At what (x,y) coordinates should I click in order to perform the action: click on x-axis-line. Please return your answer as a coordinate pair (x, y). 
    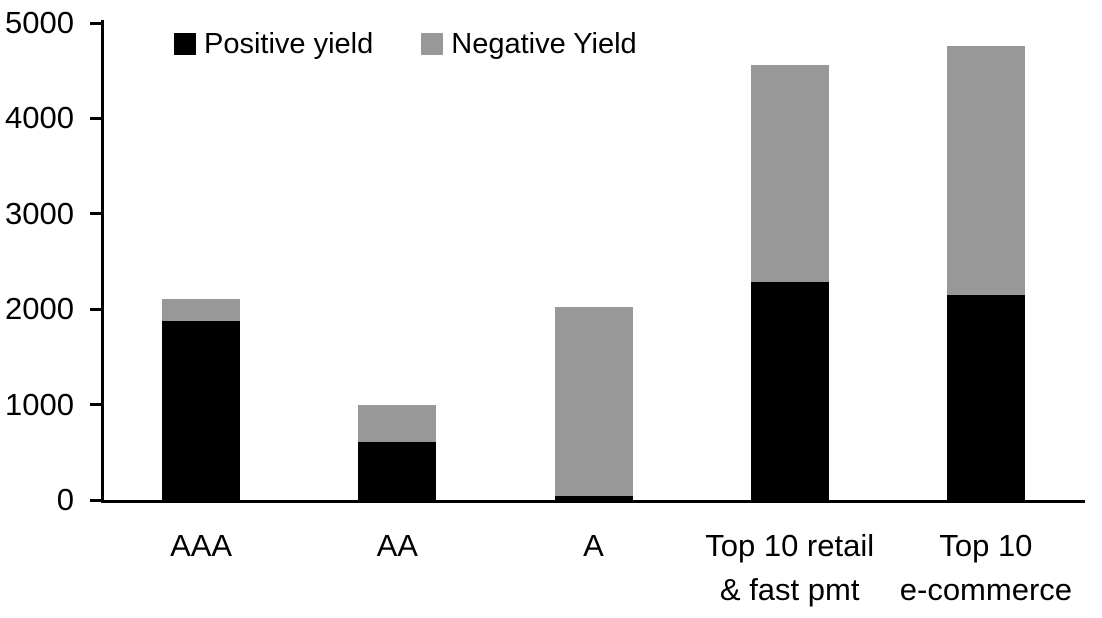
    Looking at the image, I should click on (593, 501).